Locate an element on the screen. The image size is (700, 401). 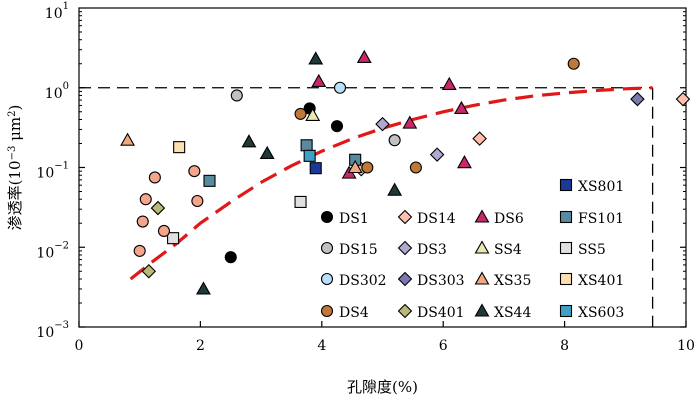
legend-label-xs35: XS35 is located at coordinates (512, 281).